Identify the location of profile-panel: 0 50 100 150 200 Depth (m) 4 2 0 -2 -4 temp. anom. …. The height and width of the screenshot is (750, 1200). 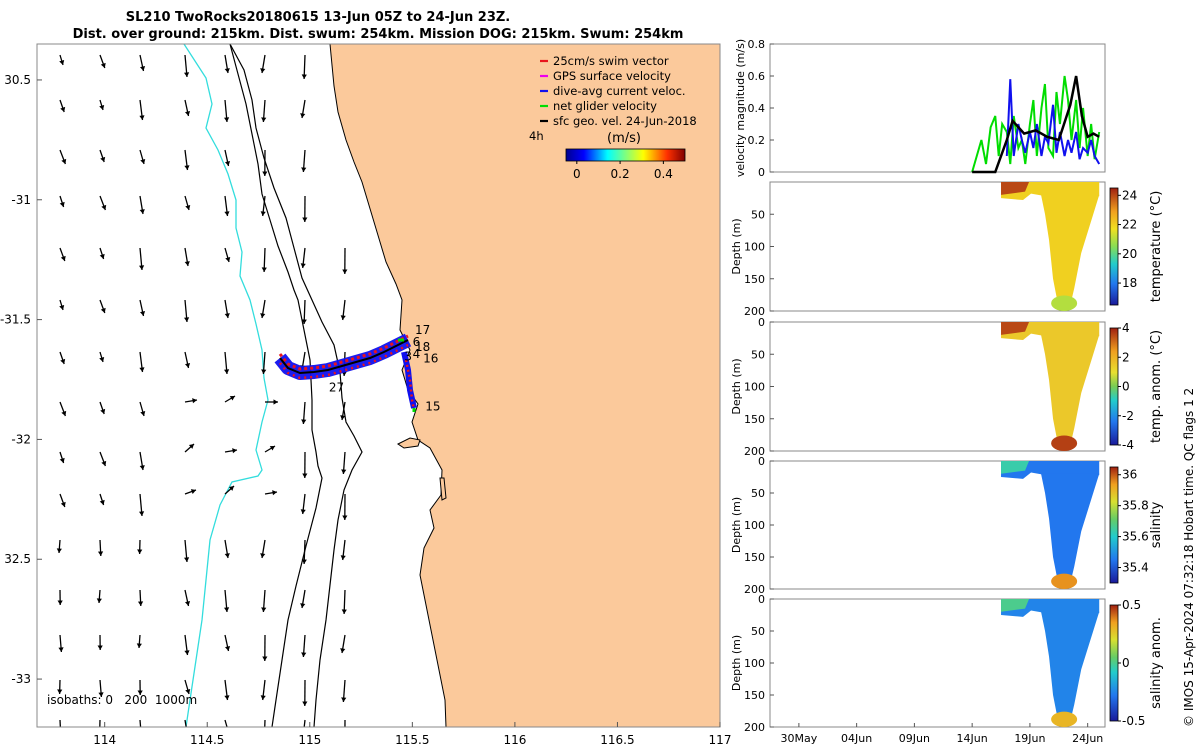
(947, 387).